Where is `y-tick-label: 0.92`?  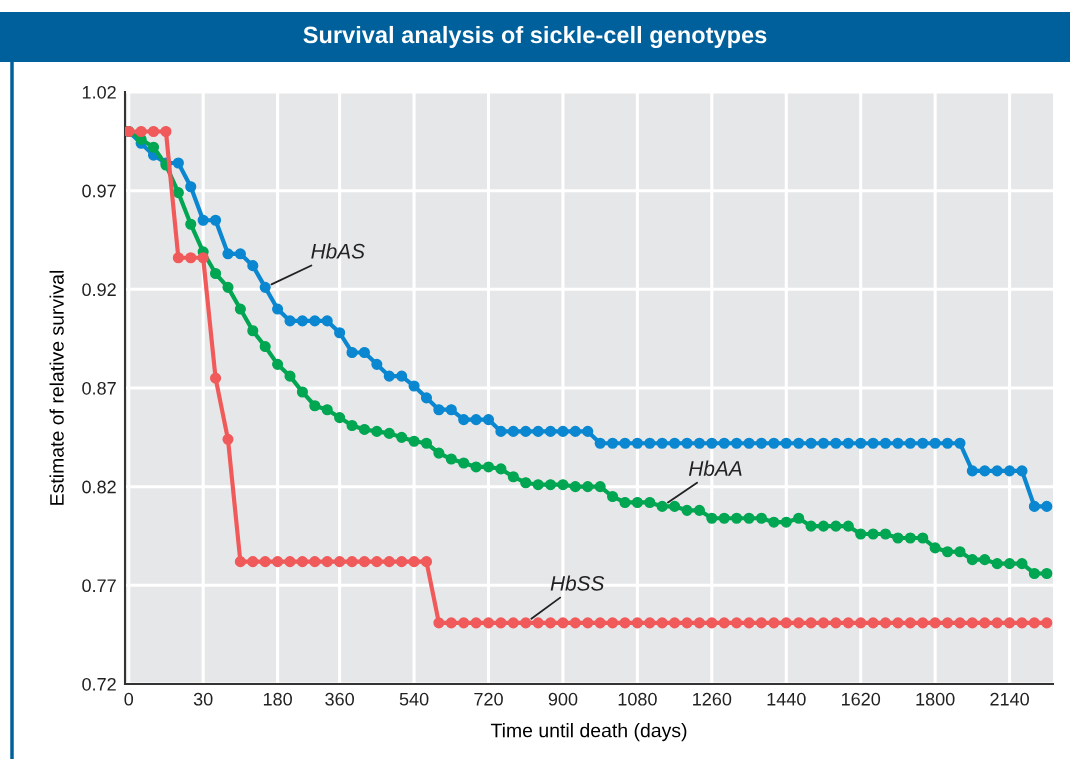 y-tick-label: 0.92 is located at coordinates (99, 290).